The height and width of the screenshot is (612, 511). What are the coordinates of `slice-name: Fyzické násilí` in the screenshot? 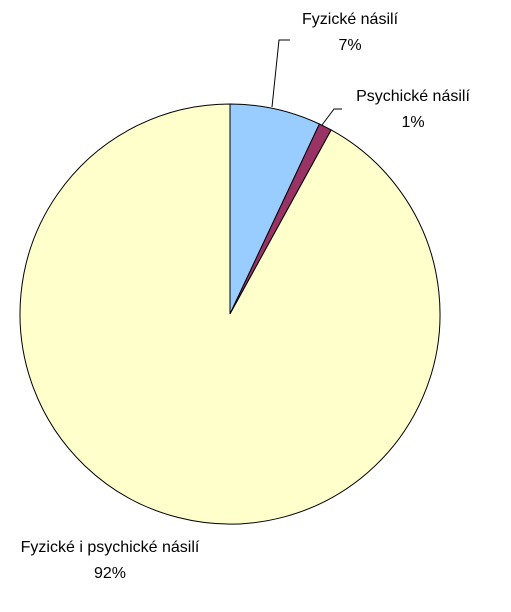 It's located at (350, 19).